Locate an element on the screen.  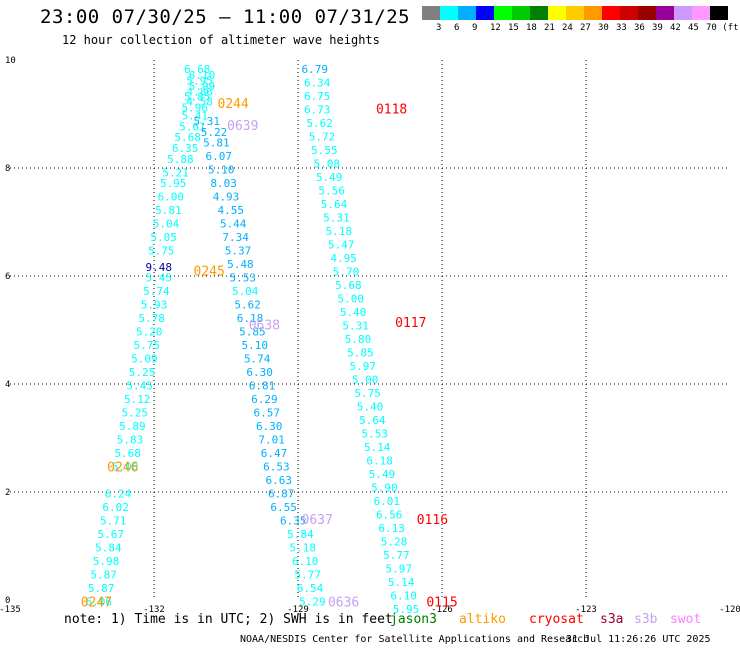
data-point-label: 5.05 is located at coordinates (163, 237).